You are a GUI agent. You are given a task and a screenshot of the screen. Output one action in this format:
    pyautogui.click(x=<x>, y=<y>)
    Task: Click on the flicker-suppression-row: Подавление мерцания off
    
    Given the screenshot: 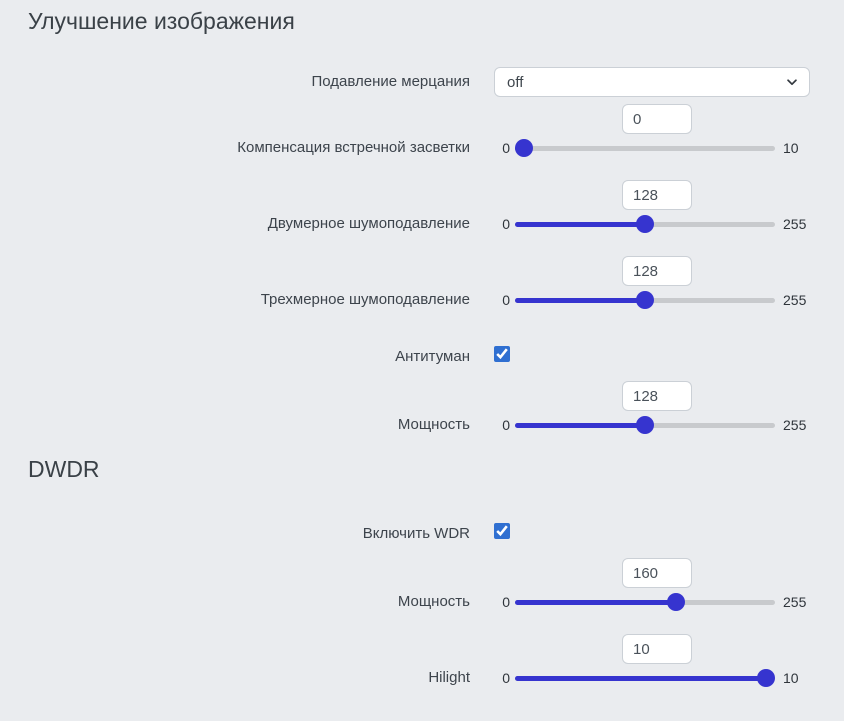 What is the action you would take?
    pyautogui.click(x=422, y=82)
    